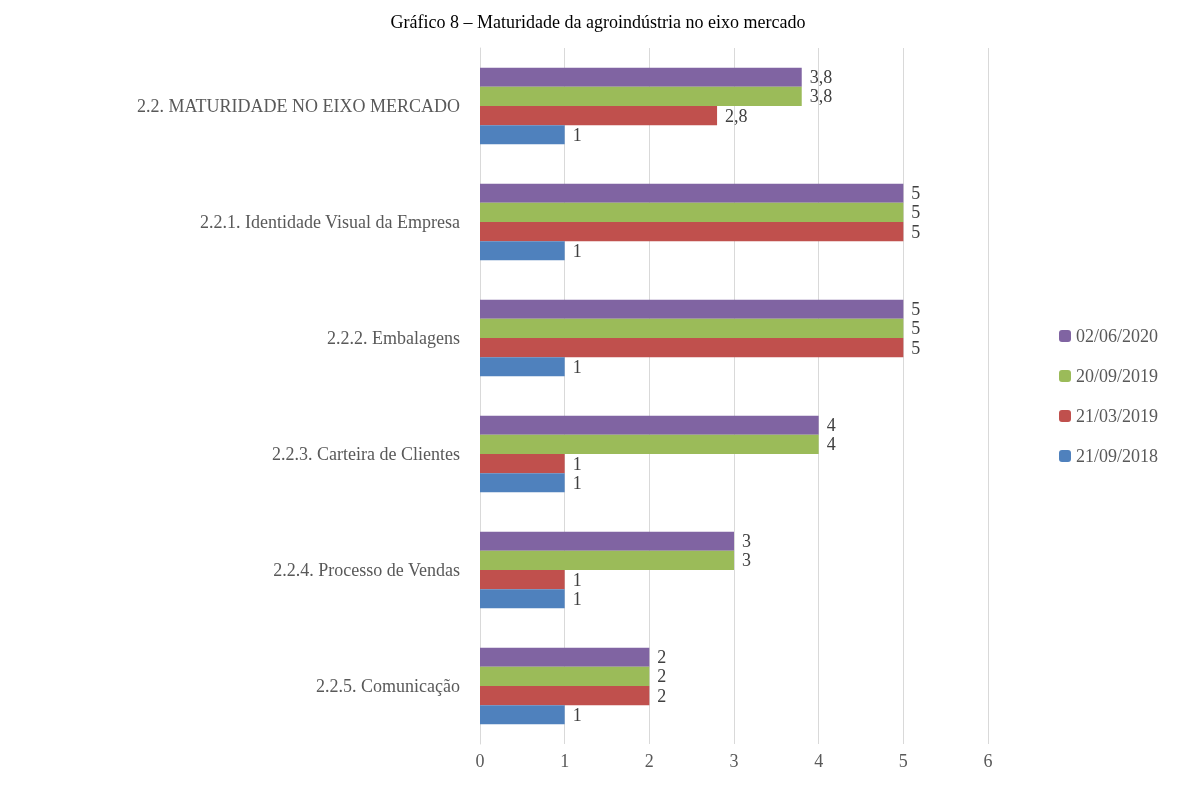  What do you see at coordinates (298, 106) in the screenshot?
I see `y-tick-label: 2.2. MATURIDADE NO EIXO MERCADO` at bounding box center [298, 106].